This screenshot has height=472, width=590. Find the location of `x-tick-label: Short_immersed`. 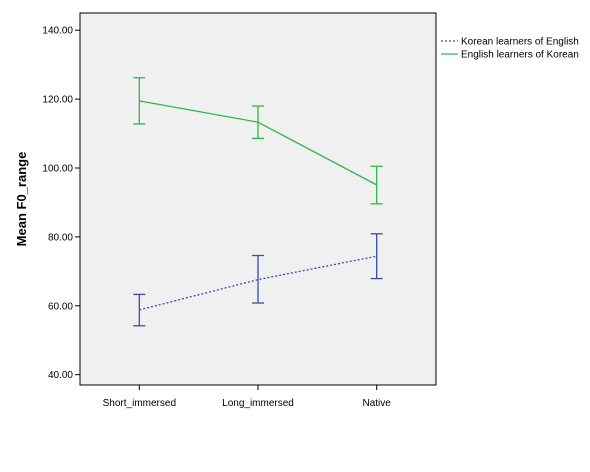

x-tick-label: Short_immersed is located at coordinates (139, 403).